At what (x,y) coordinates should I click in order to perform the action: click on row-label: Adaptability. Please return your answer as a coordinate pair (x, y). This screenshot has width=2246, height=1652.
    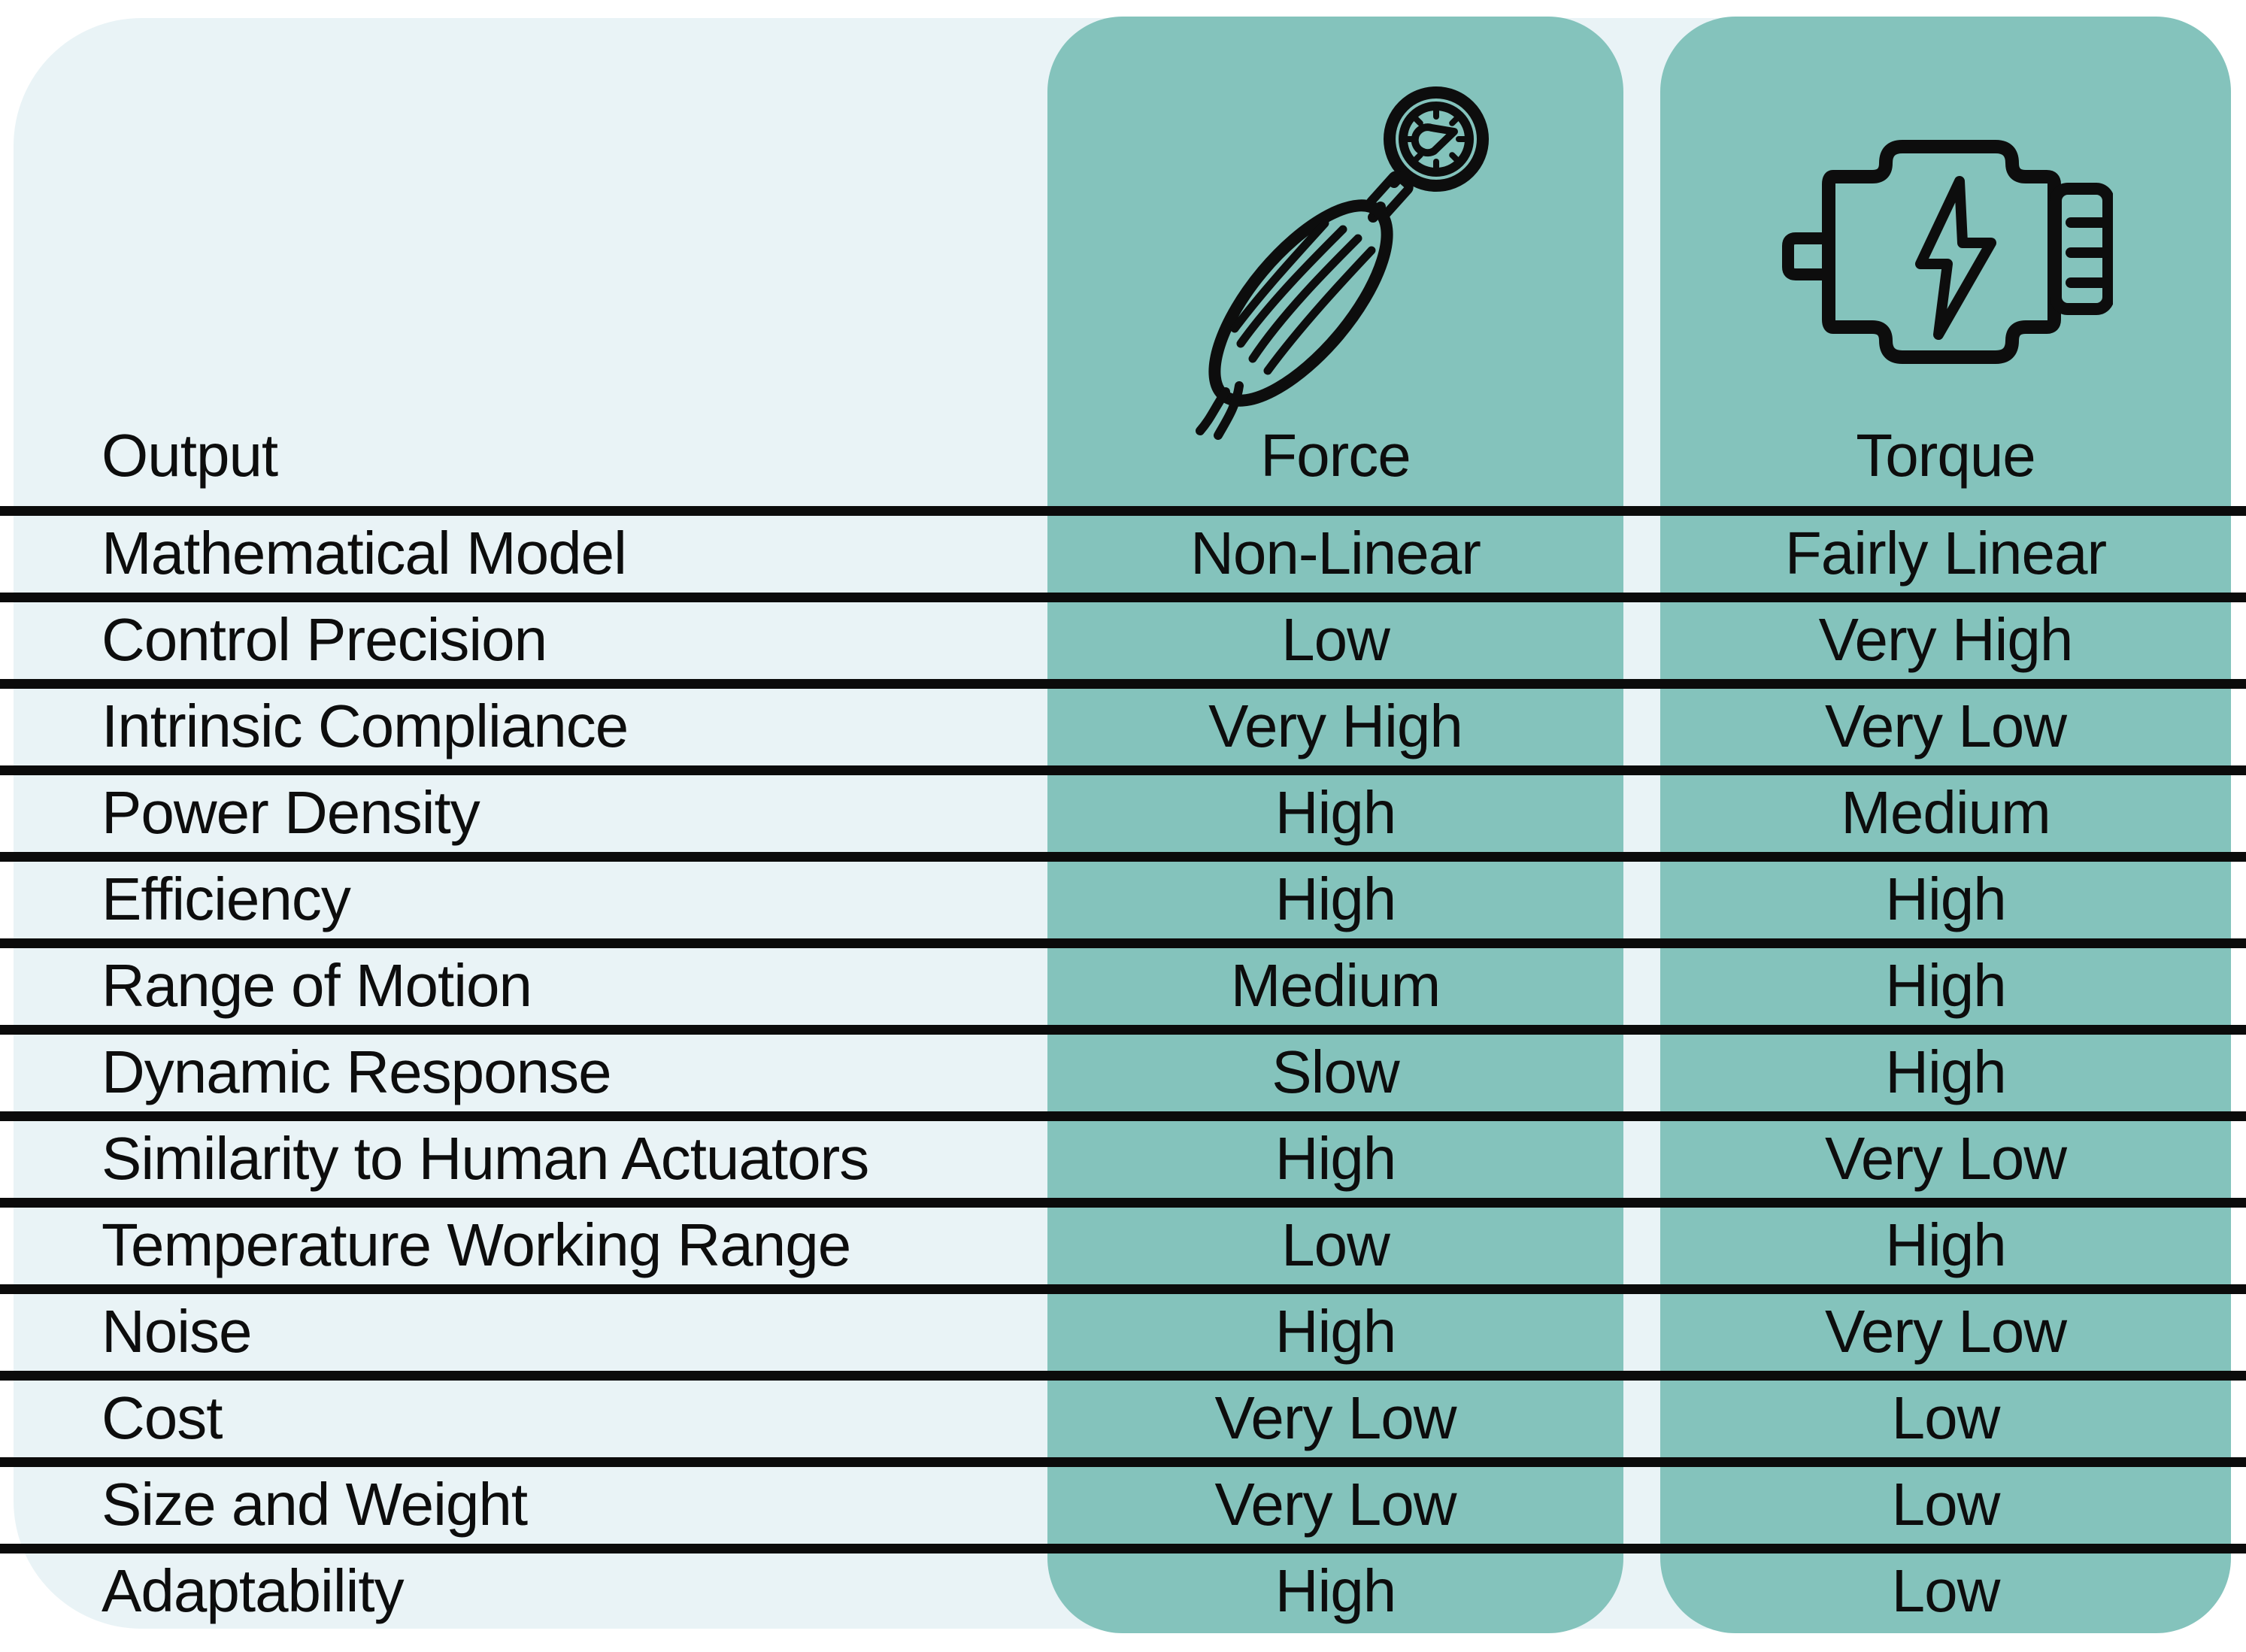
    Looking at the image, I should click on (253, 1590).